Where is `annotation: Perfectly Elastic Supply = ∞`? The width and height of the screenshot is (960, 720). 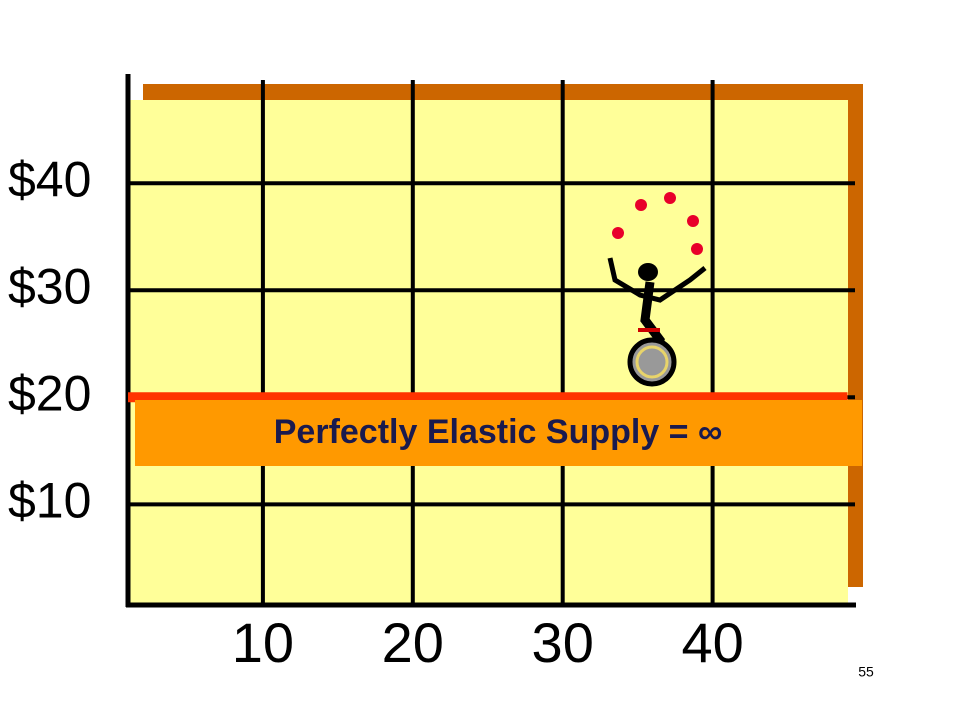
annotation: Perfectly Elastic Supply = ∞ is located at coordinates (498, 432).